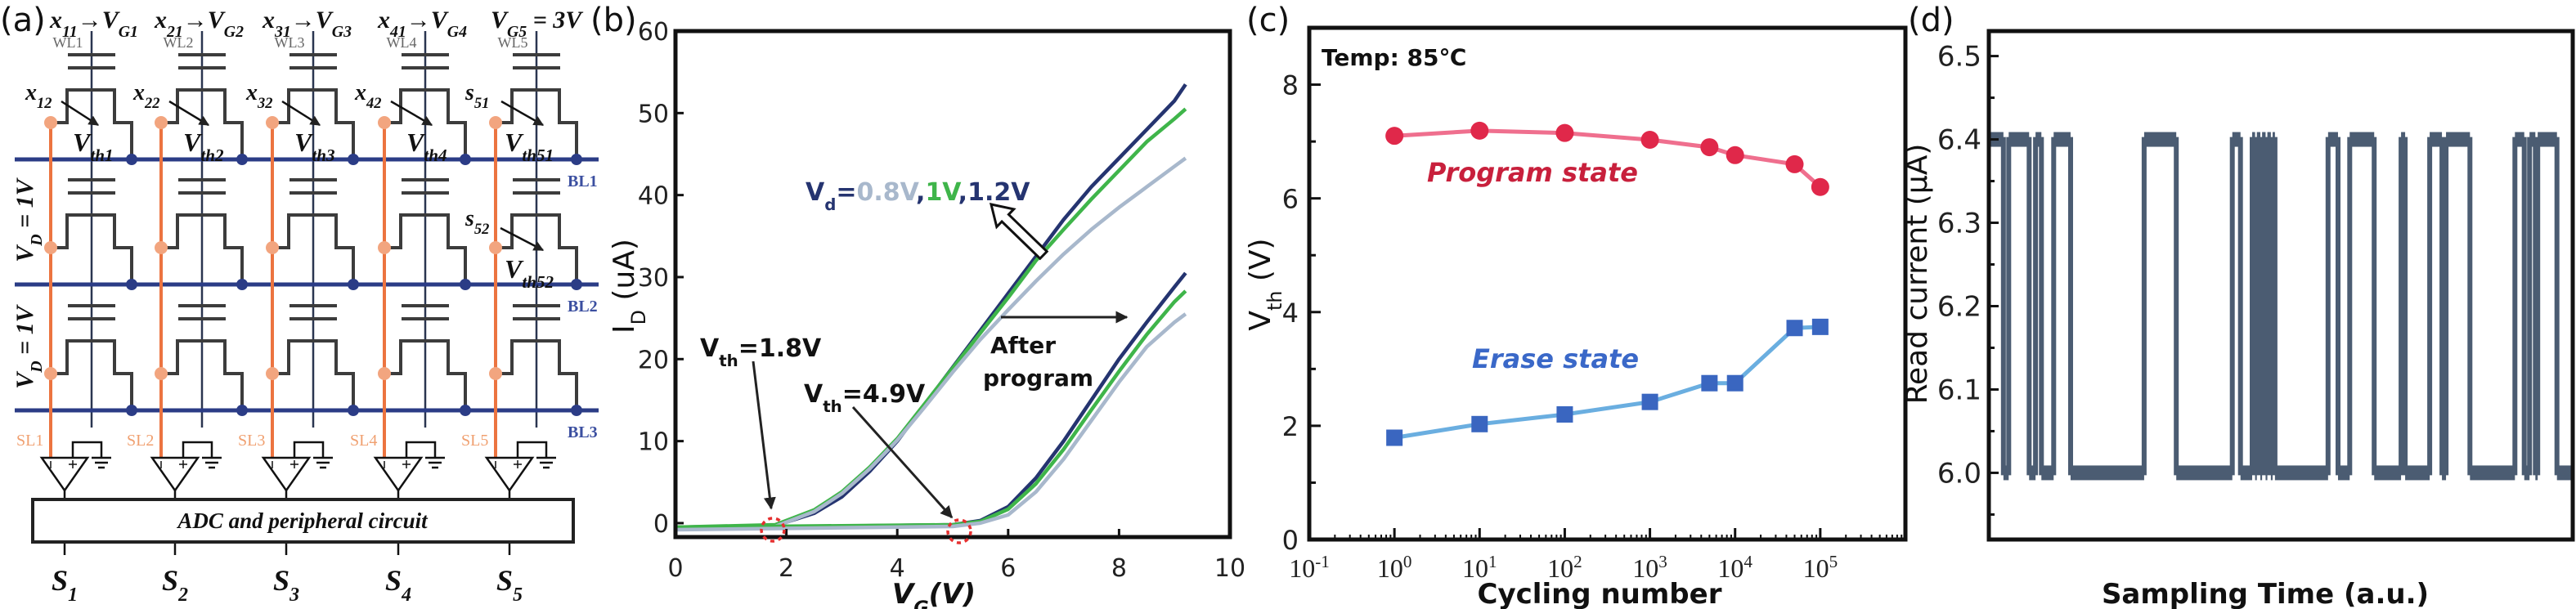 The width and height of the screenshot is (2576, 609). What do you see at coordinates (1265, 284) in the screenshot?
I see `y-axis-title: Vth (V)` at bounding box center [1265, 284].